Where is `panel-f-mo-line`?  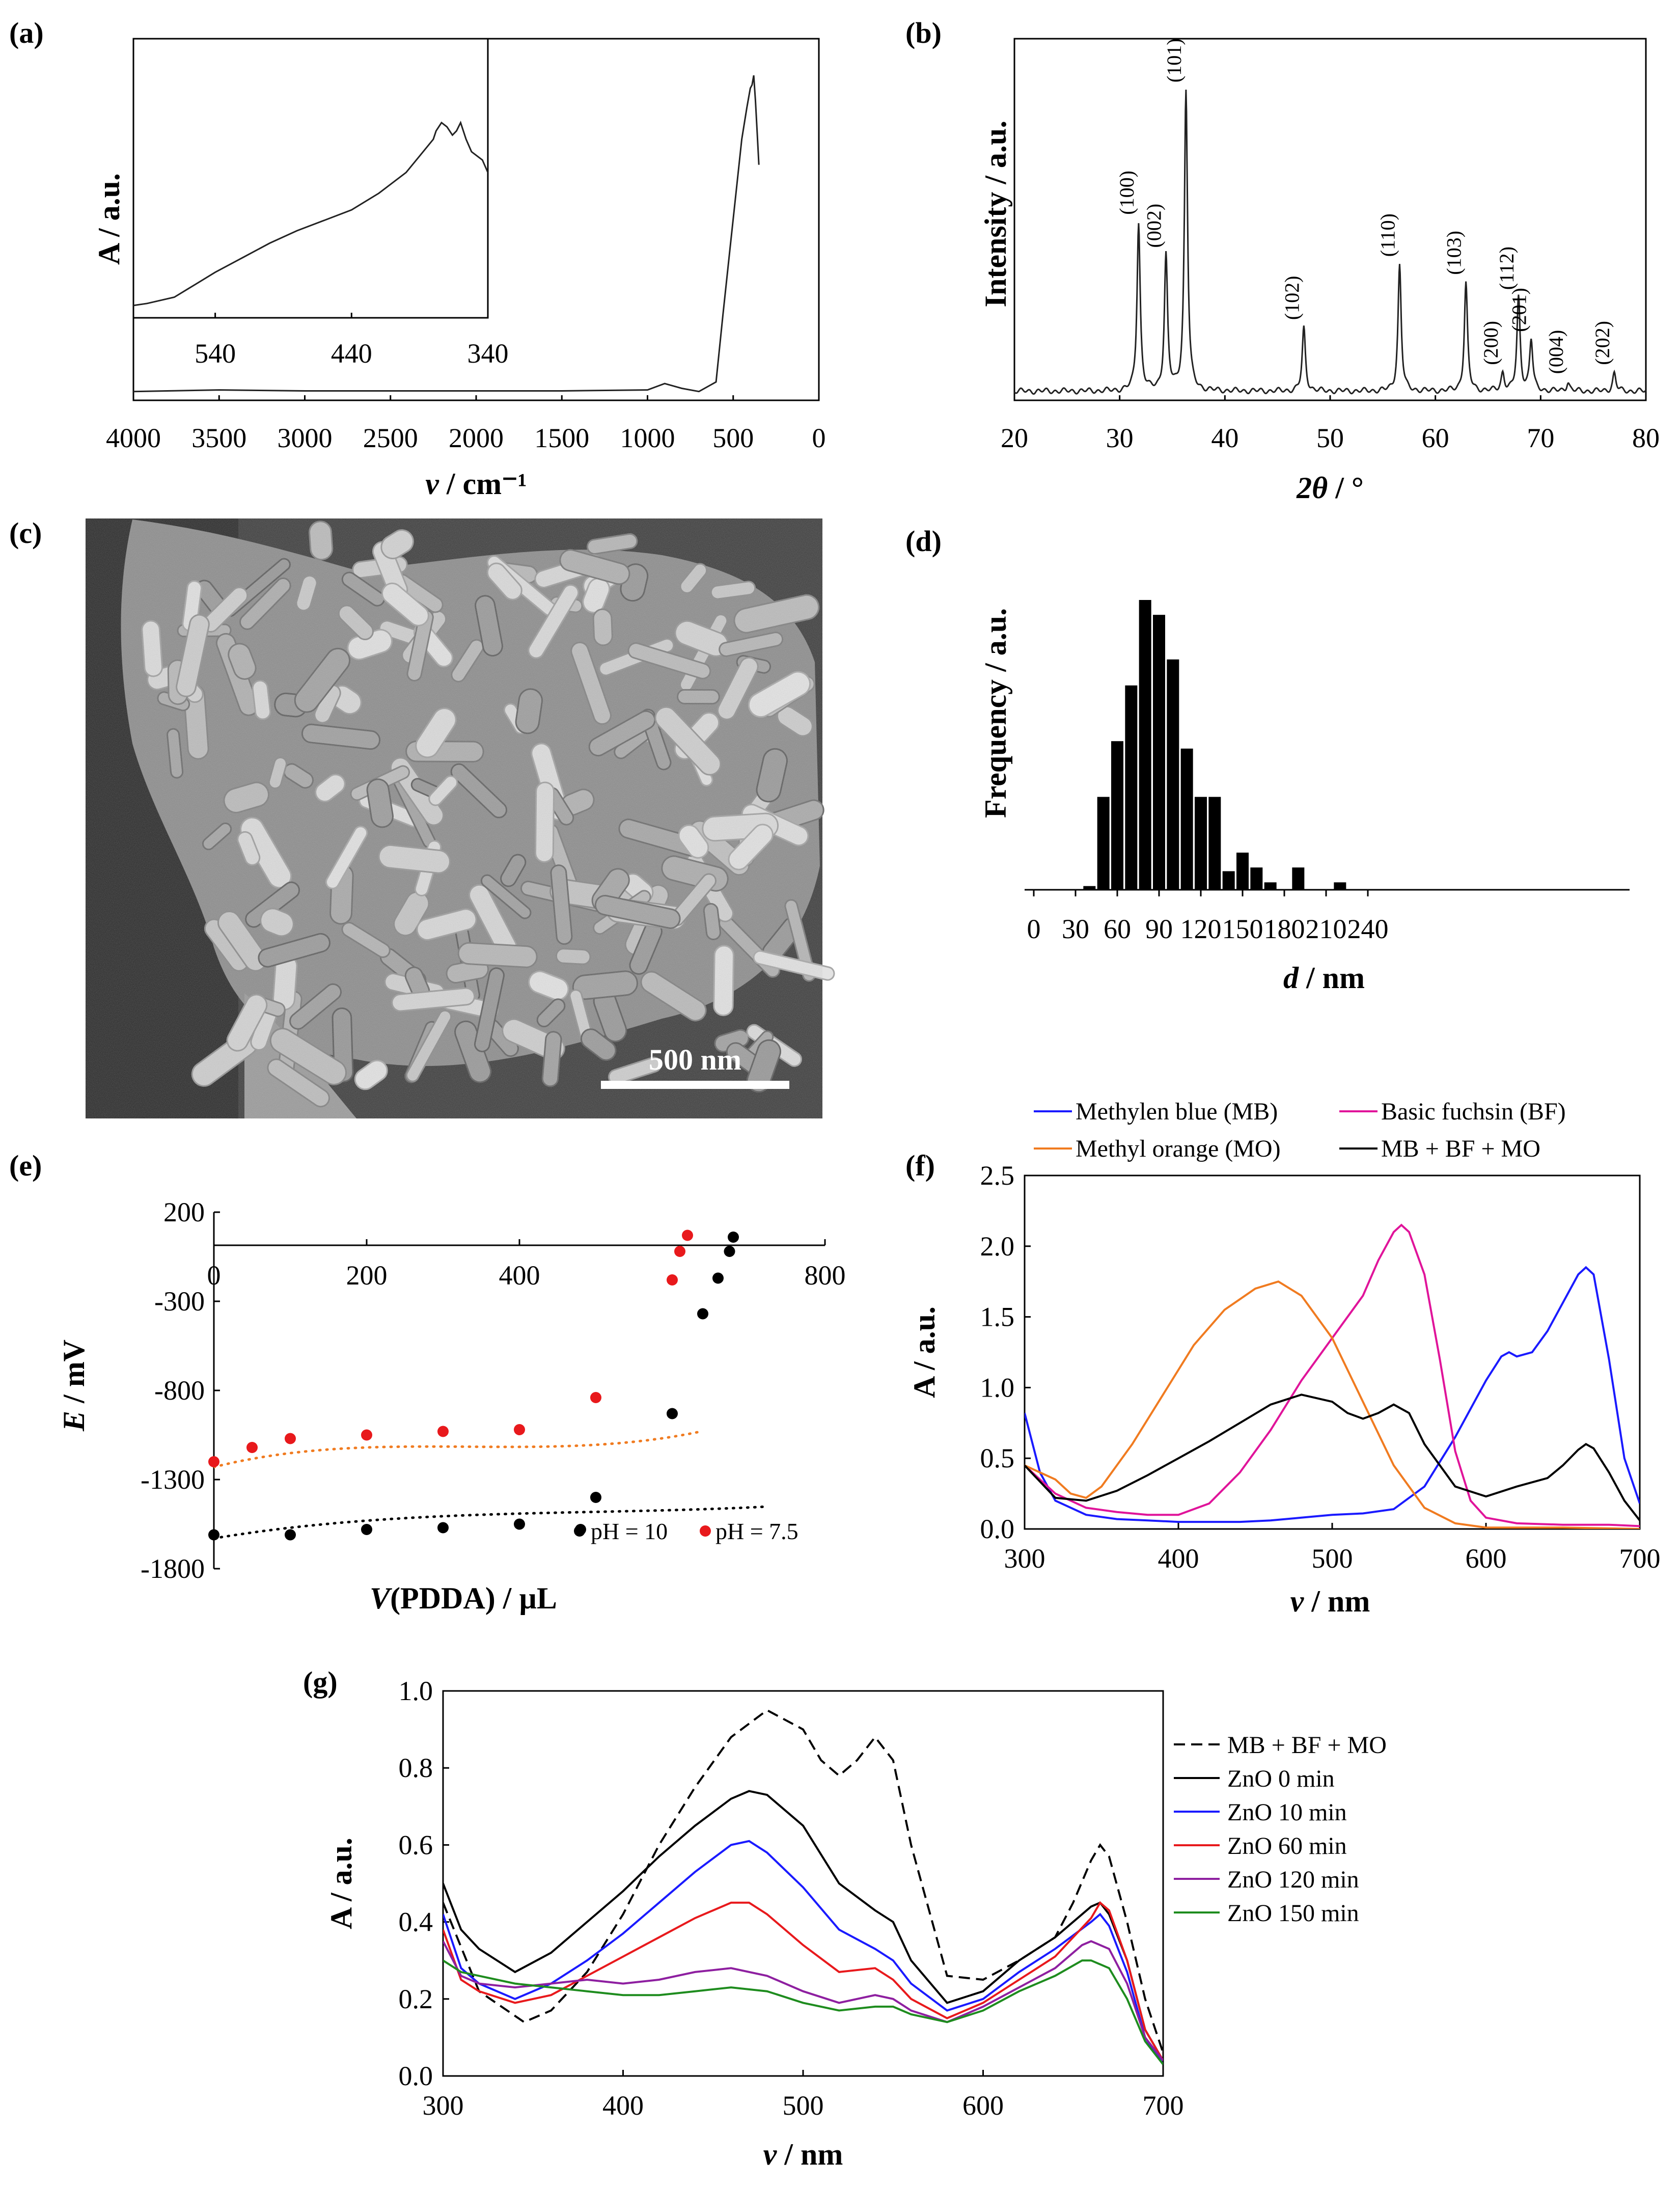
panel-f-mo-line is located at coordinates (1332, 1404).